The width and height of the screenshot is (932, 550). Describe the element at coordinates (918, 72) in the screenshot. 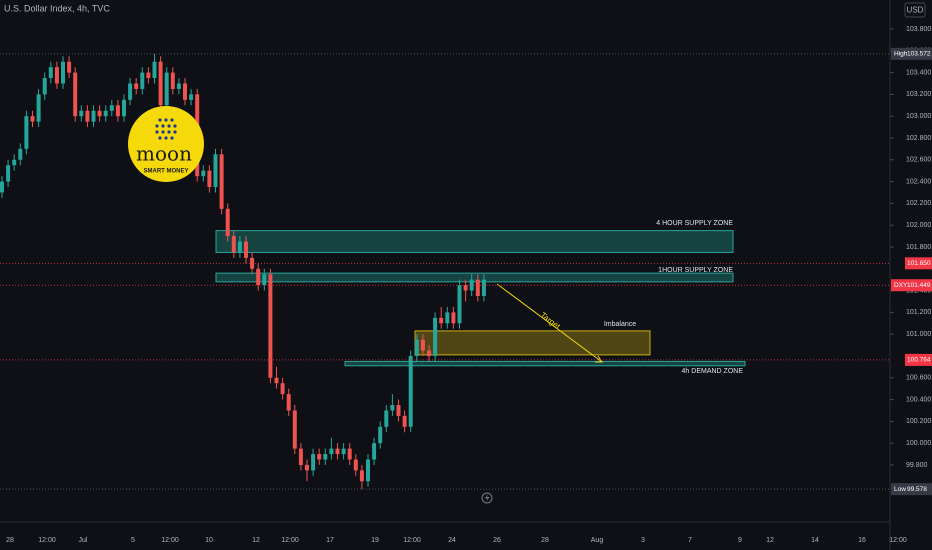

I see `y-tick-label: 103.400` at that location.